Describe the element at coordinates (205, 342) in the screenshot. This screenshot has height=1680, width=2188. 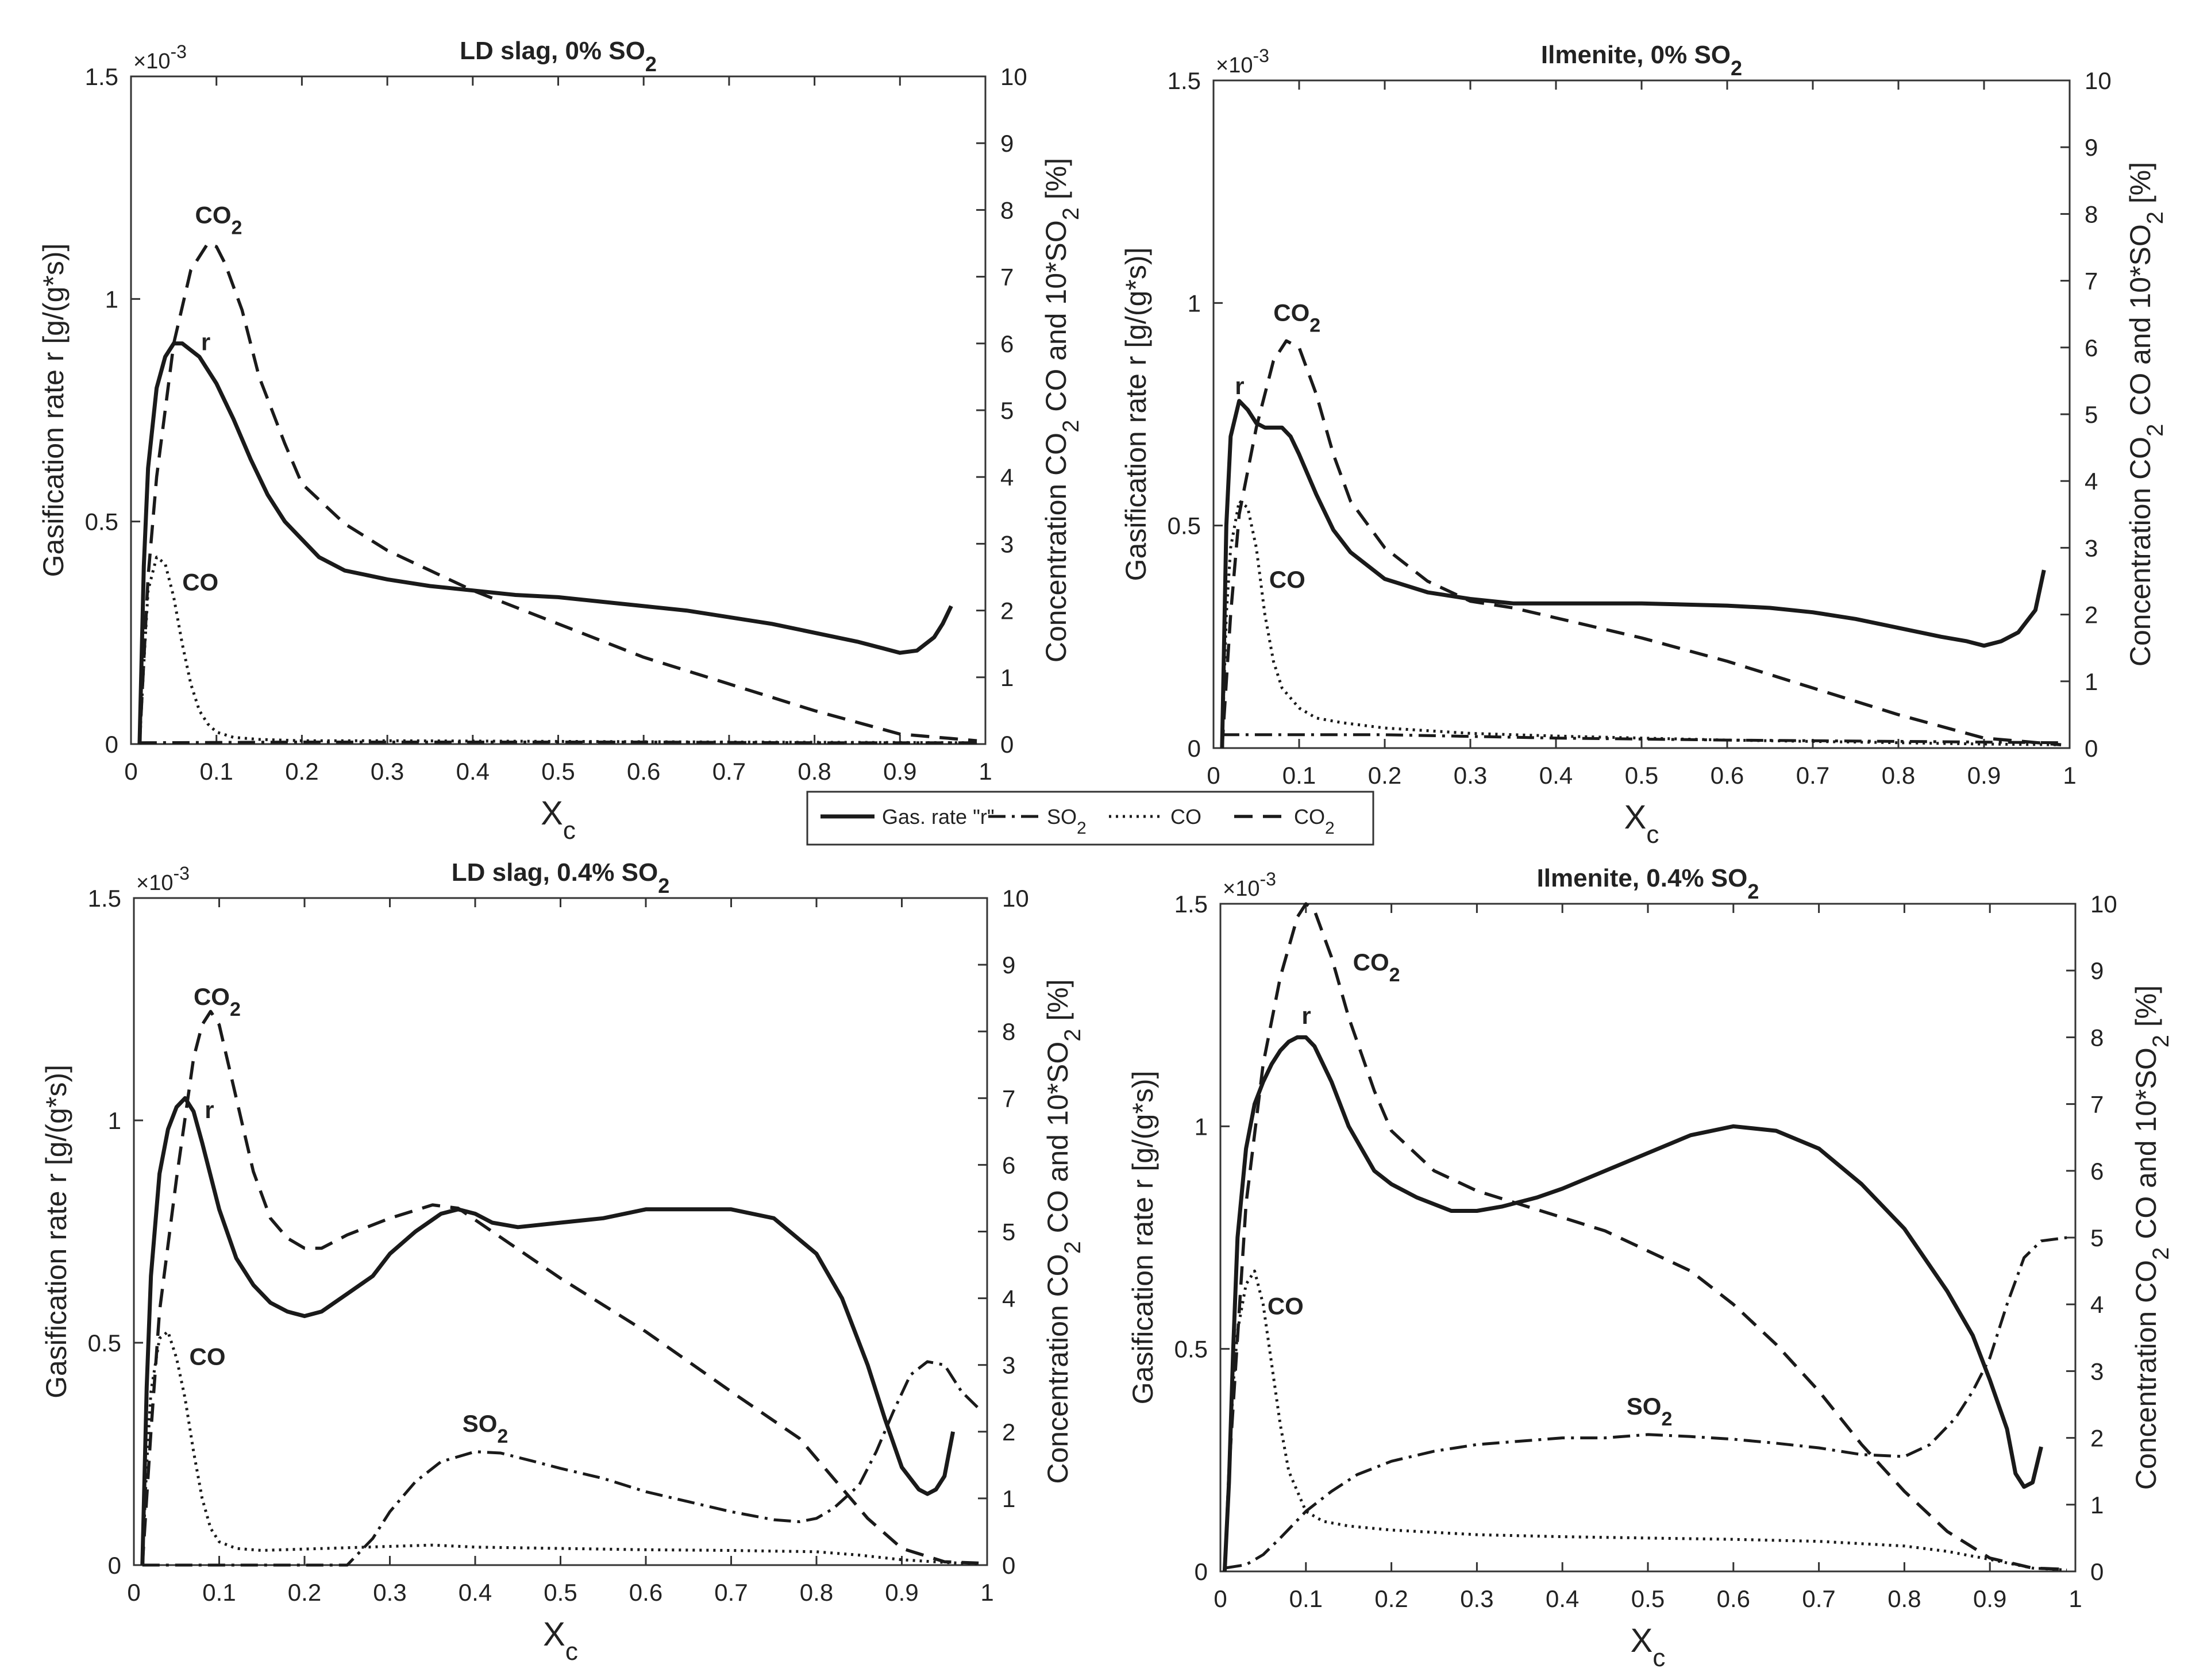
I see `annotation-label: r` at that location.